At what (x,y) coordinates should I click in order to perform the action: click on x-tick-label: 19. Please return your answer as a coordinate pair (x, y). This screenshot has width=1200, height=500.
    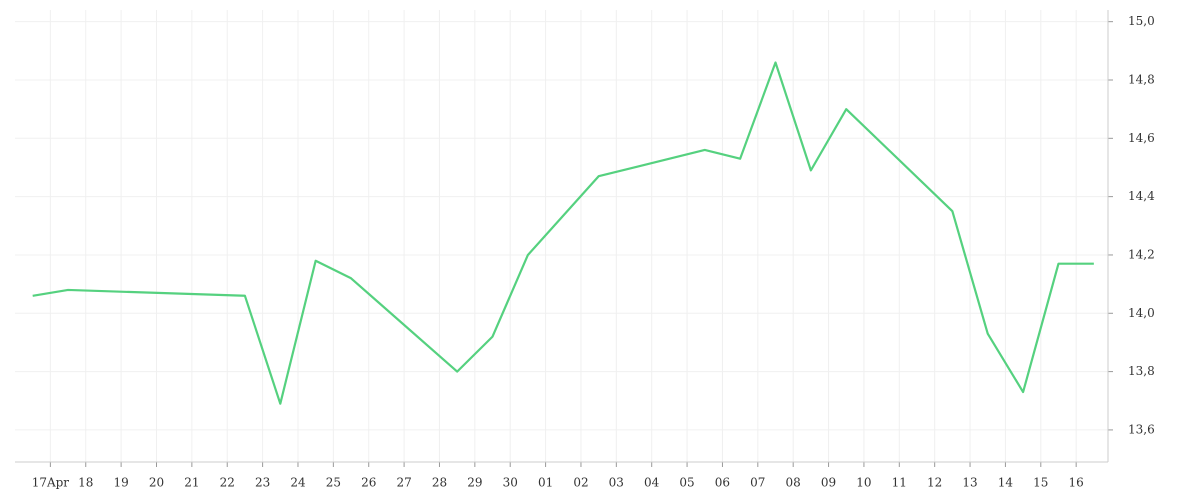
    Looking at the image, I should click on (120, 483).